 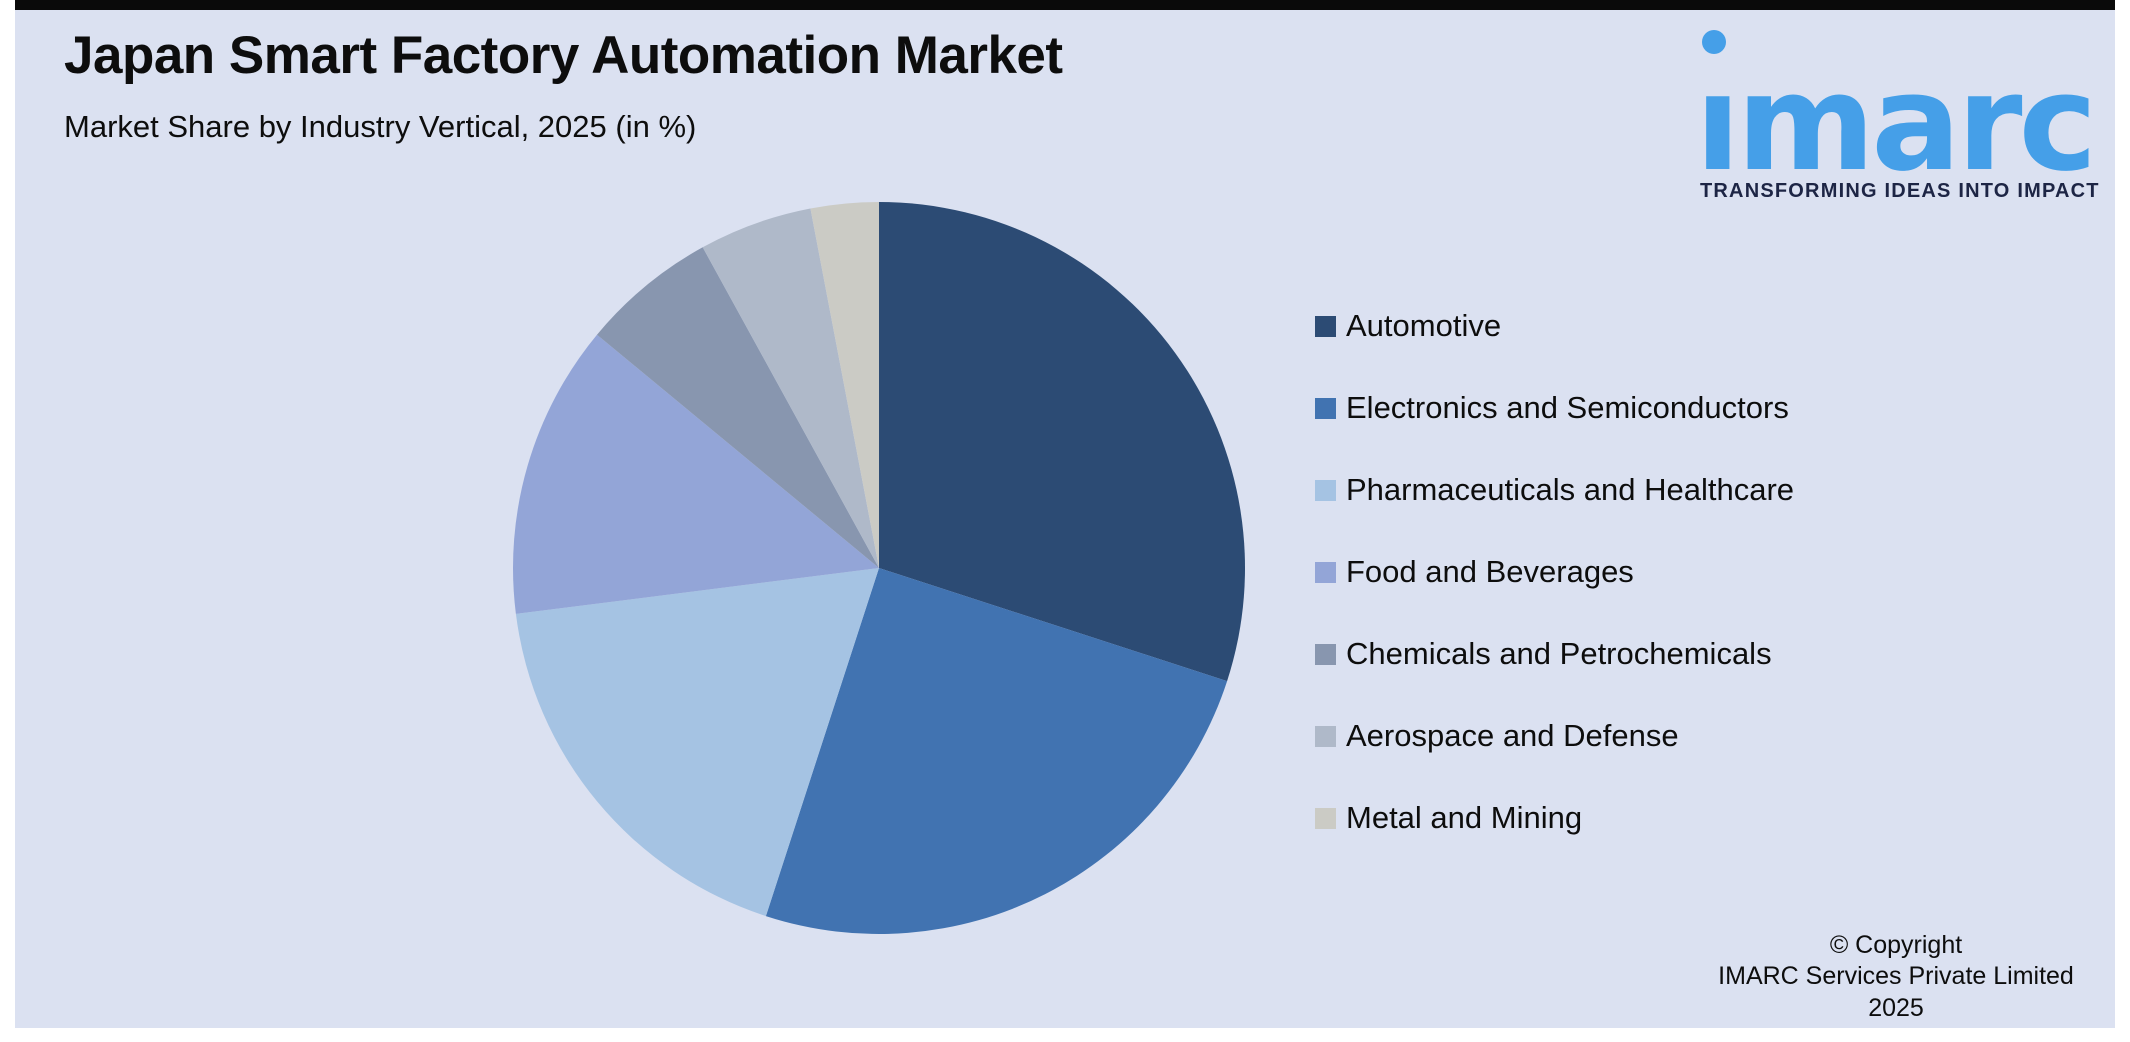 I want to click on pie-slice-electronics-and-semiconductors, so click(x=996, y=751).